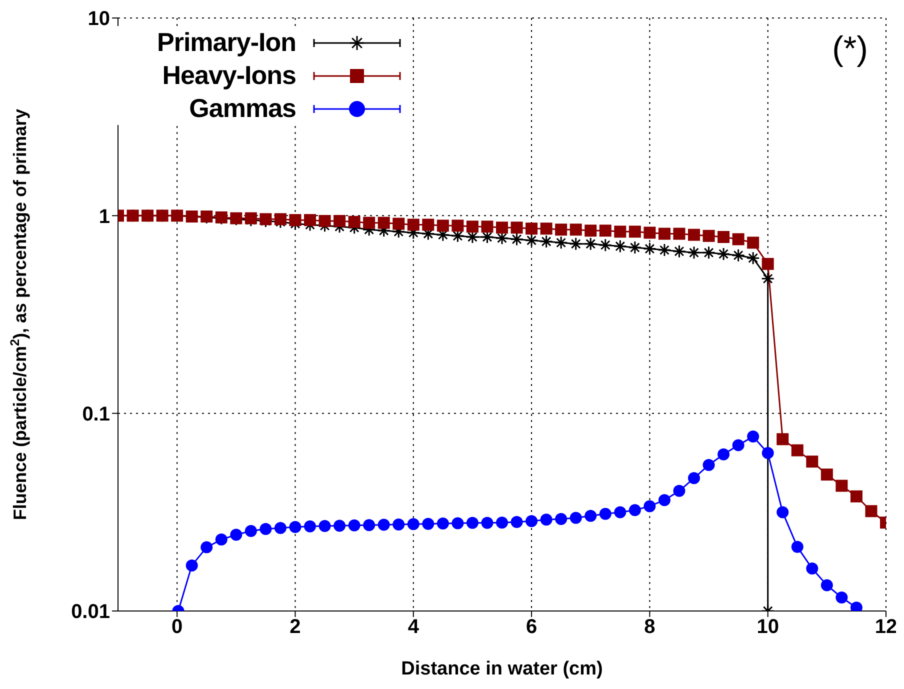 The height and width of the screenshot is (689, 904). I want to click on x-tick-label: 6, so click(532, 627).